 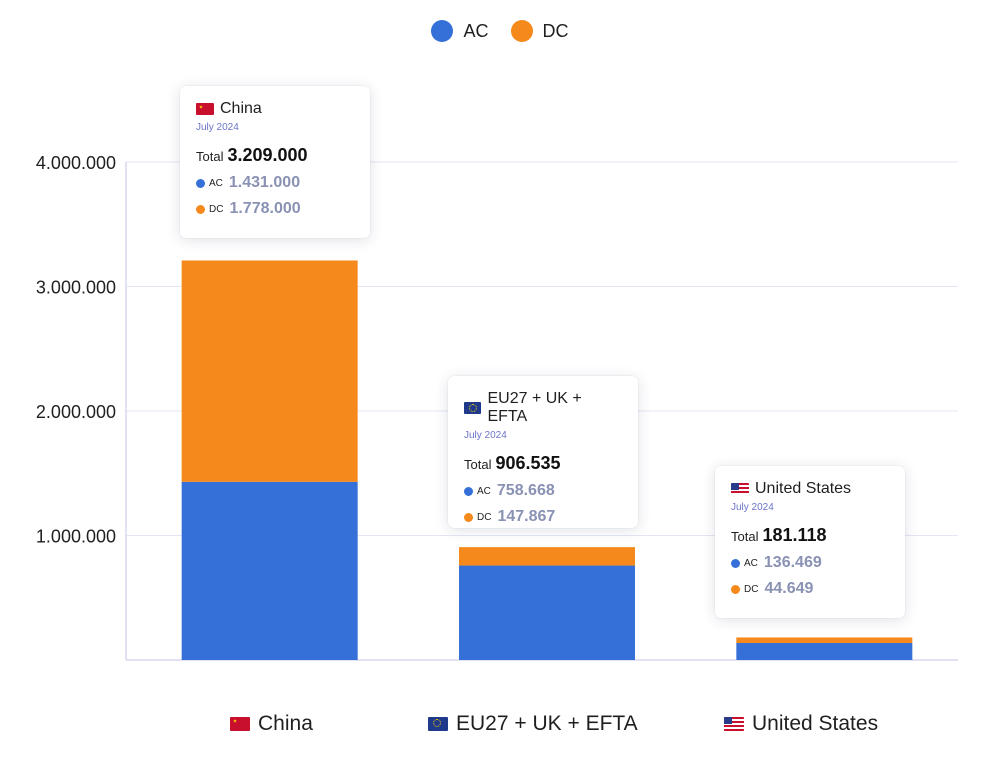 What do you see at coordinates (265, 208) in the screenshot?
I see `tooltip-dc-value: 1.778.000` at bounding box center [265, 208].